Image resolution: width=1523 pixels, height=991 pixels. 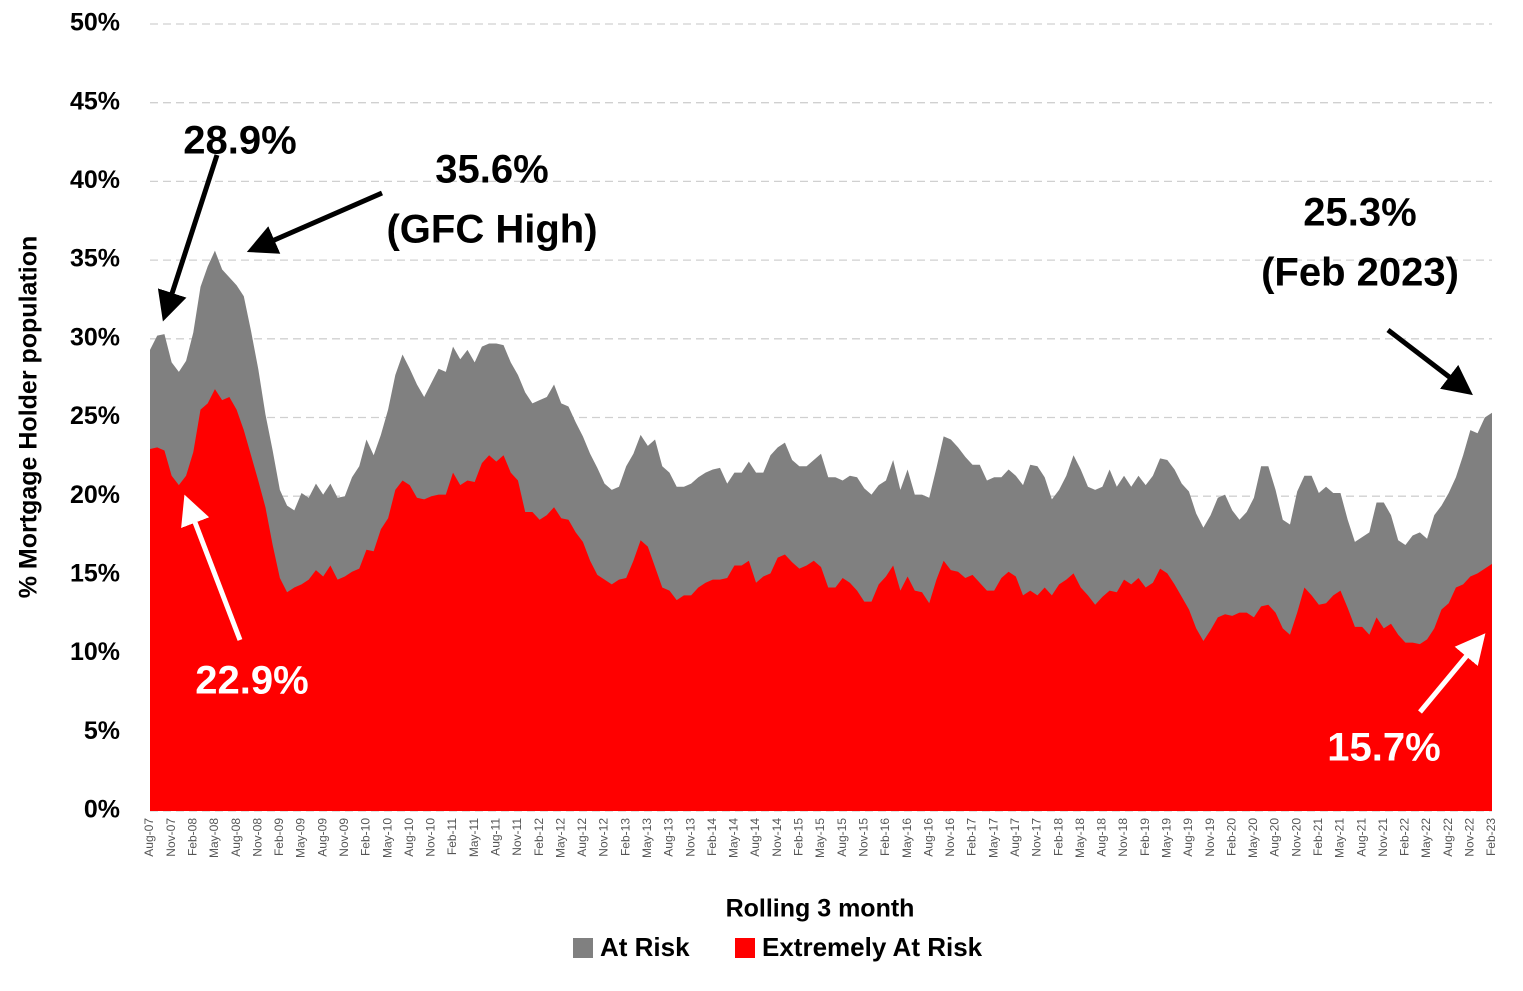 I want to click on legend-label: Extremely At Risk, so click(x=872, y=947).